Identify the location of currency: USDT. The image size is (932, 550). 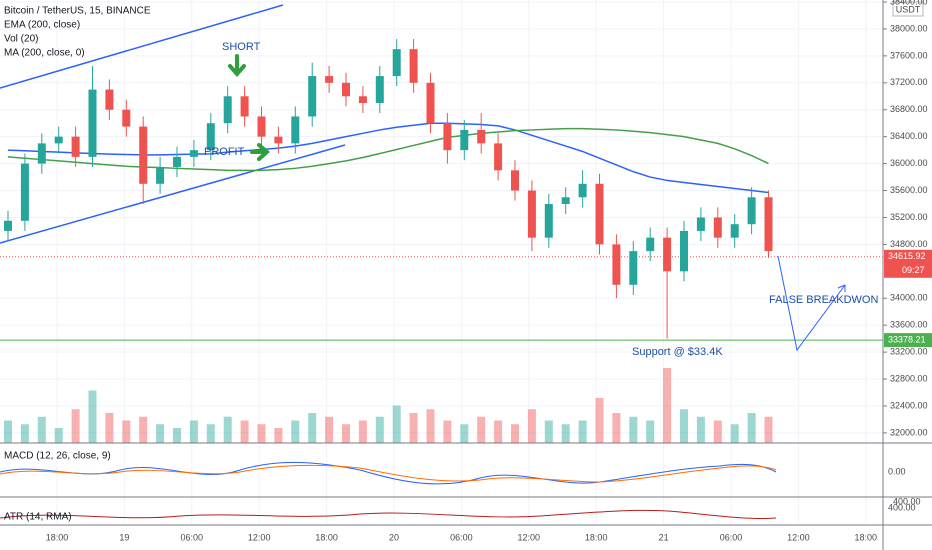
(908, 9).